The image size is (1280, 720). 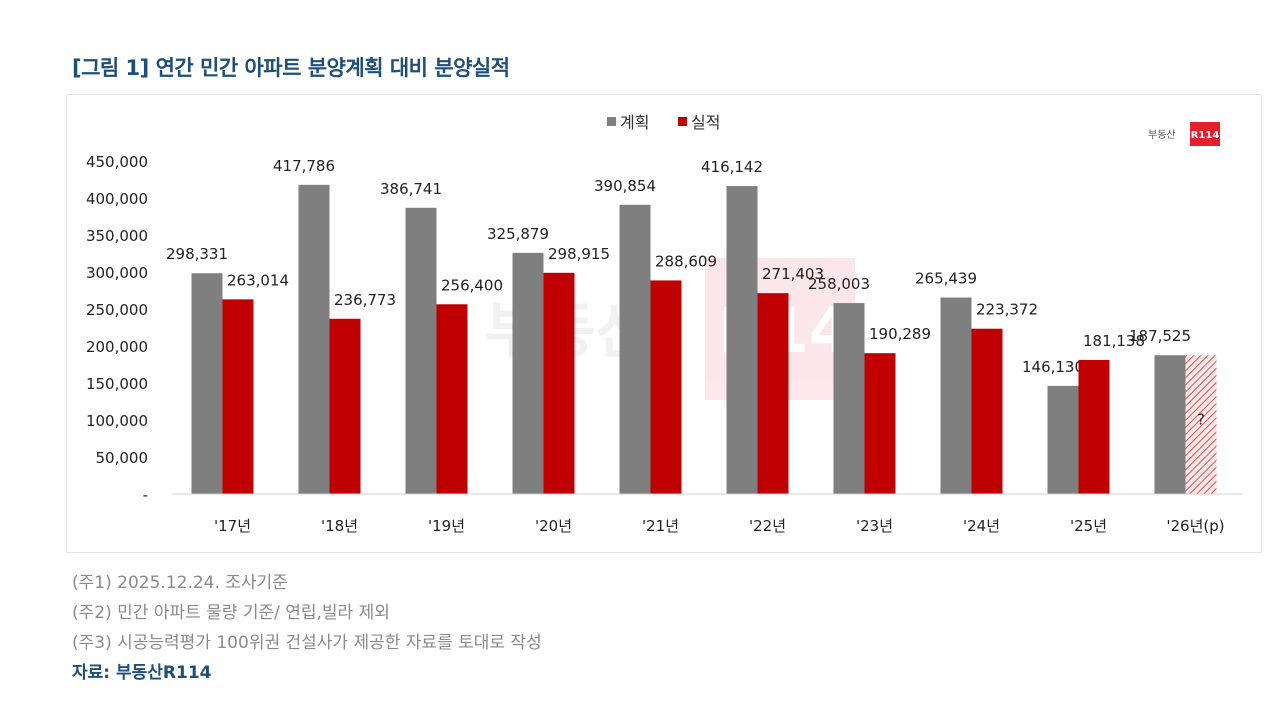 What do you see at coordinates (117, 236) in the screenshot?
I see `y-tick-label: 350,000` at bounding box center [117, 236].